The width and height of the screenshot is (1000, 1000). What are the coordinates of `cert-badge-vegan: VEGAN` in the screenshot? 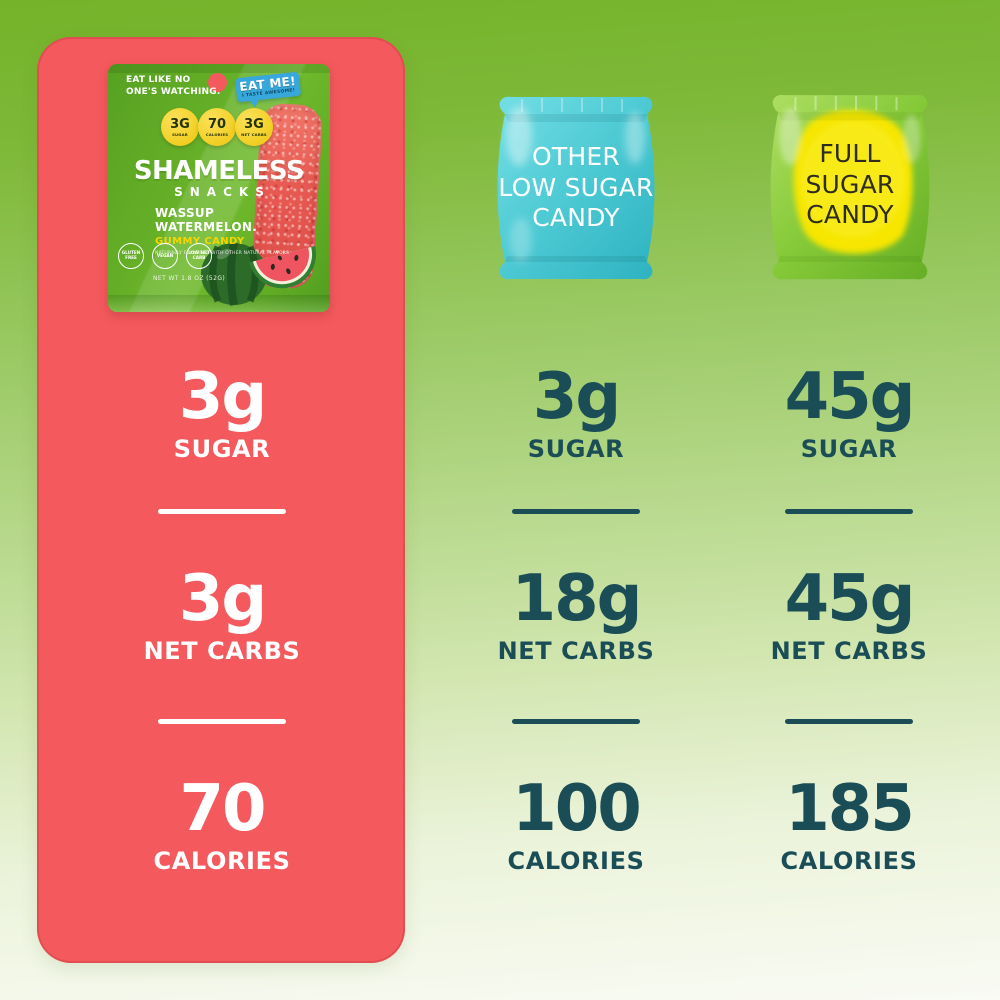 It's located at (165, 256).